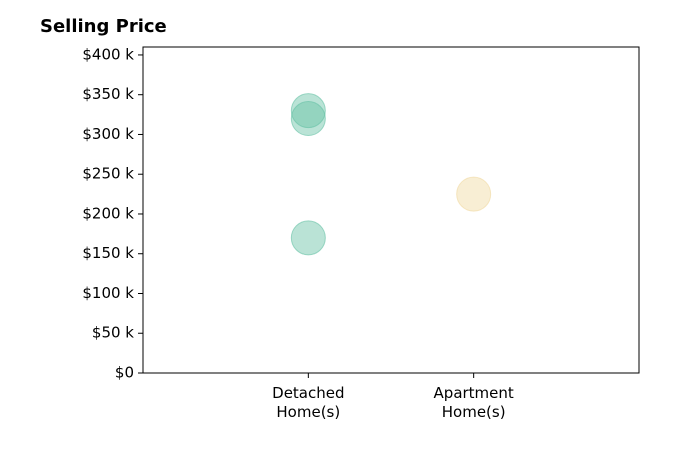  What do you see at coordinates (108, 253) in the screenshot?
I see `y-tick-label: $150 k` at bounding box center [108, 253].